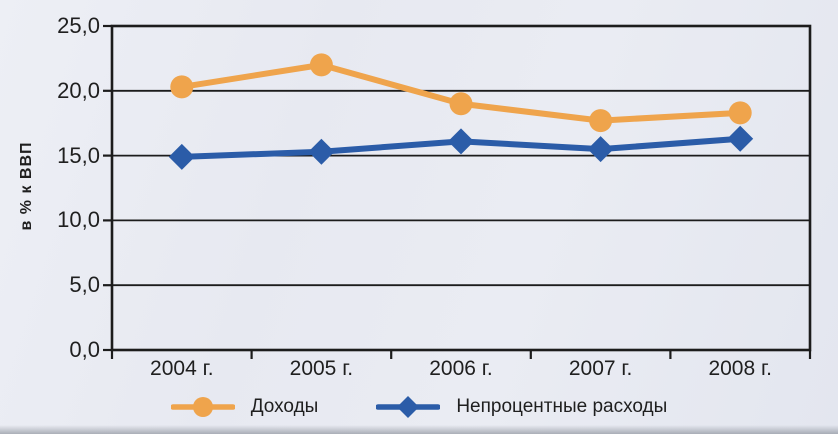  I want to click on legend-item-noninterest-expenditures: Непроцентные расходы, so click(521, 407).